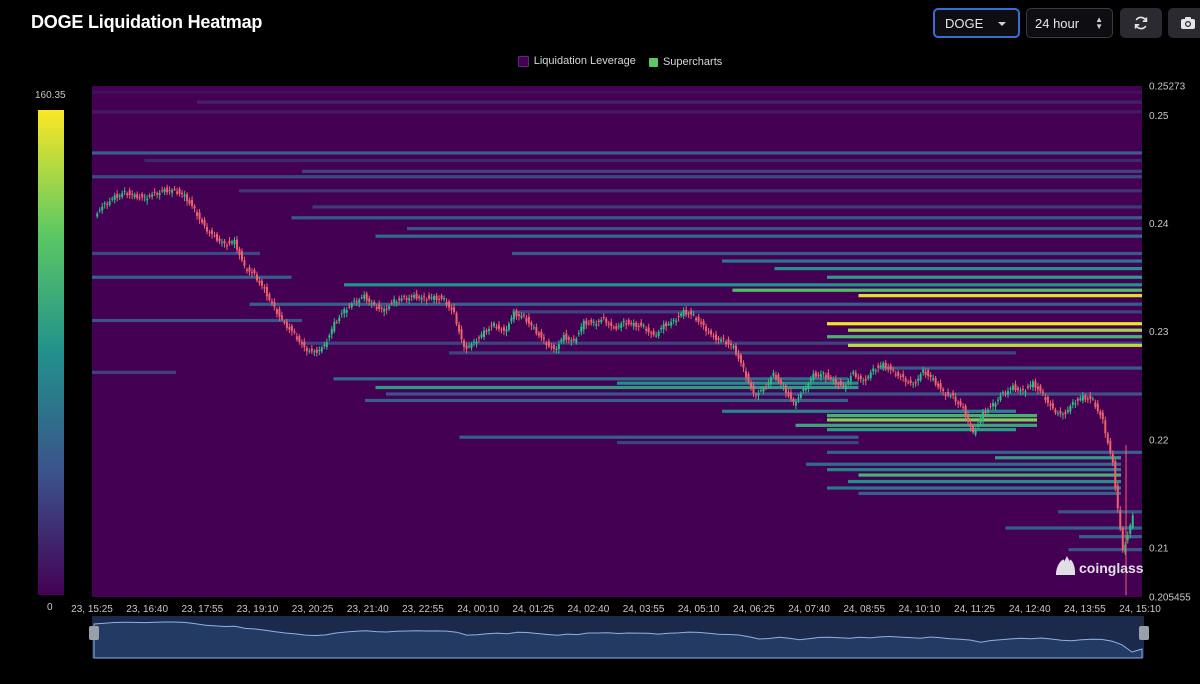 This screenshot has height=684, width=1200. I want to click on legend-item-supercharts: Supercharts, so click(685, 62).